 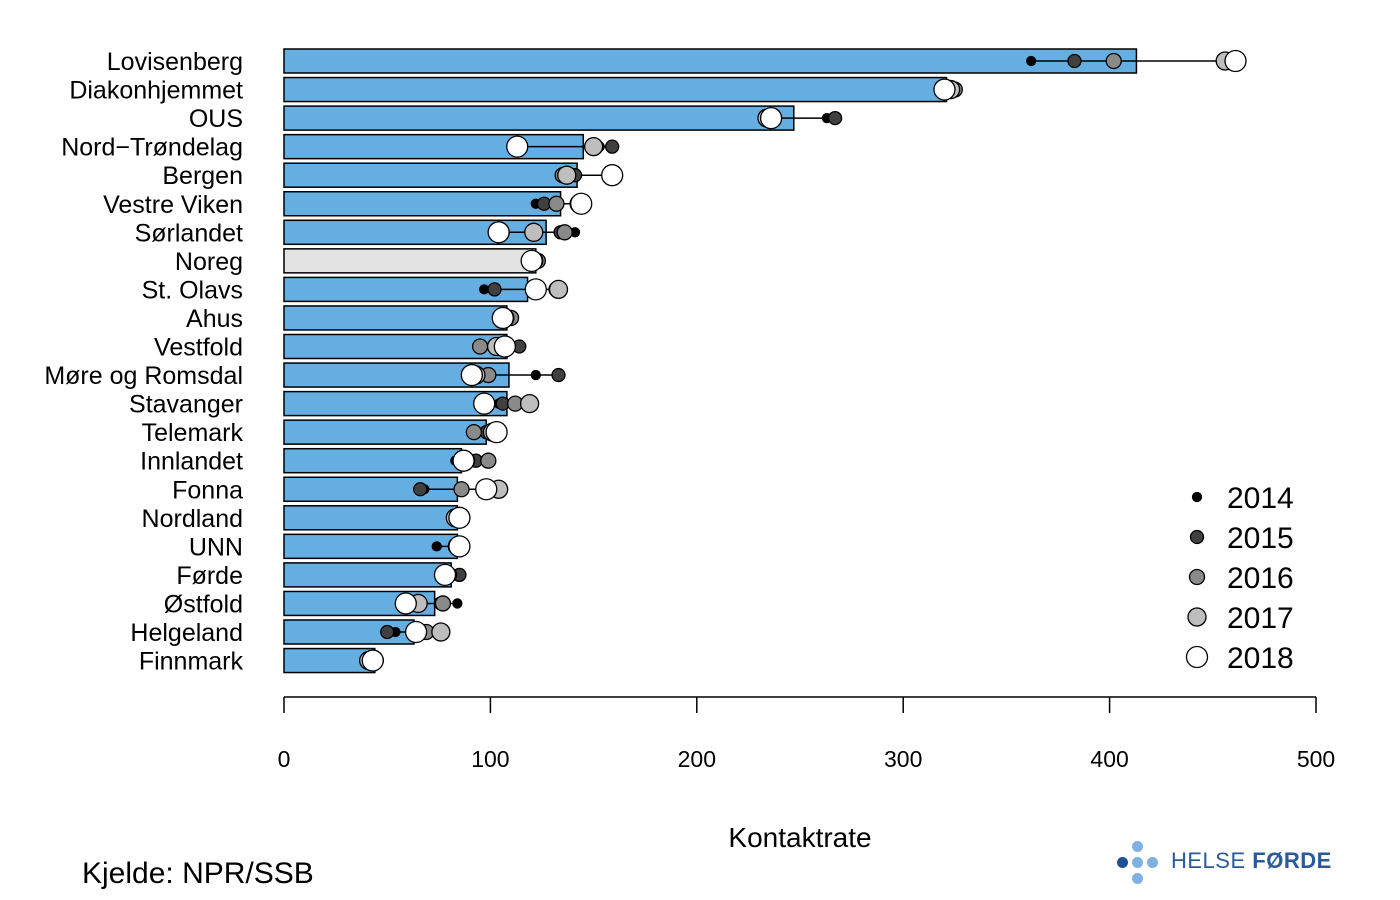 What do you see at coordinates (771, 118) in the screenshot?
I see `point-2018-ous` at bounding box center [771, 118].